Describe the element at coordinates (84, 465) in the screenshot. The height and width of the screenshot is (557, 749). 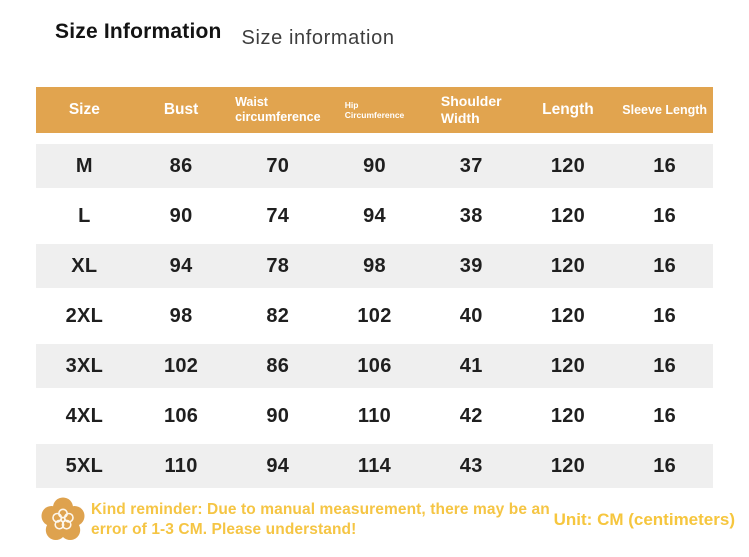
I see `table-cell: 5XL` at that location.